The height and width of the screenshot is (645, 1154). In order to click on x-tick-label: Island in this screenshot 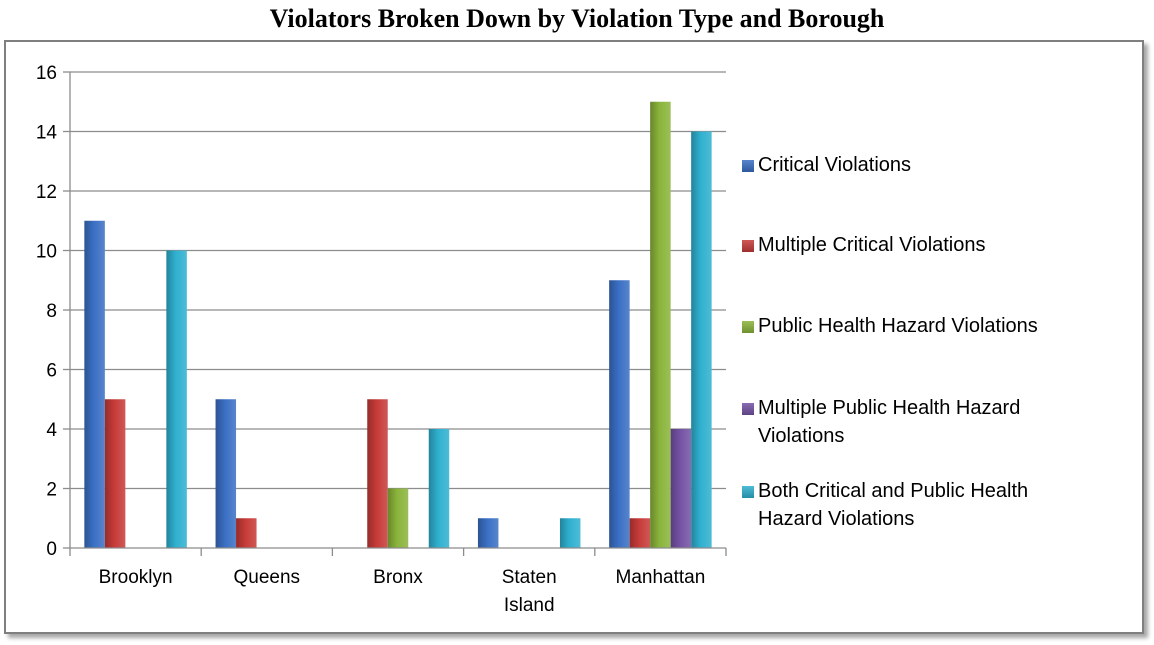, I will do `click(529, 605)`.